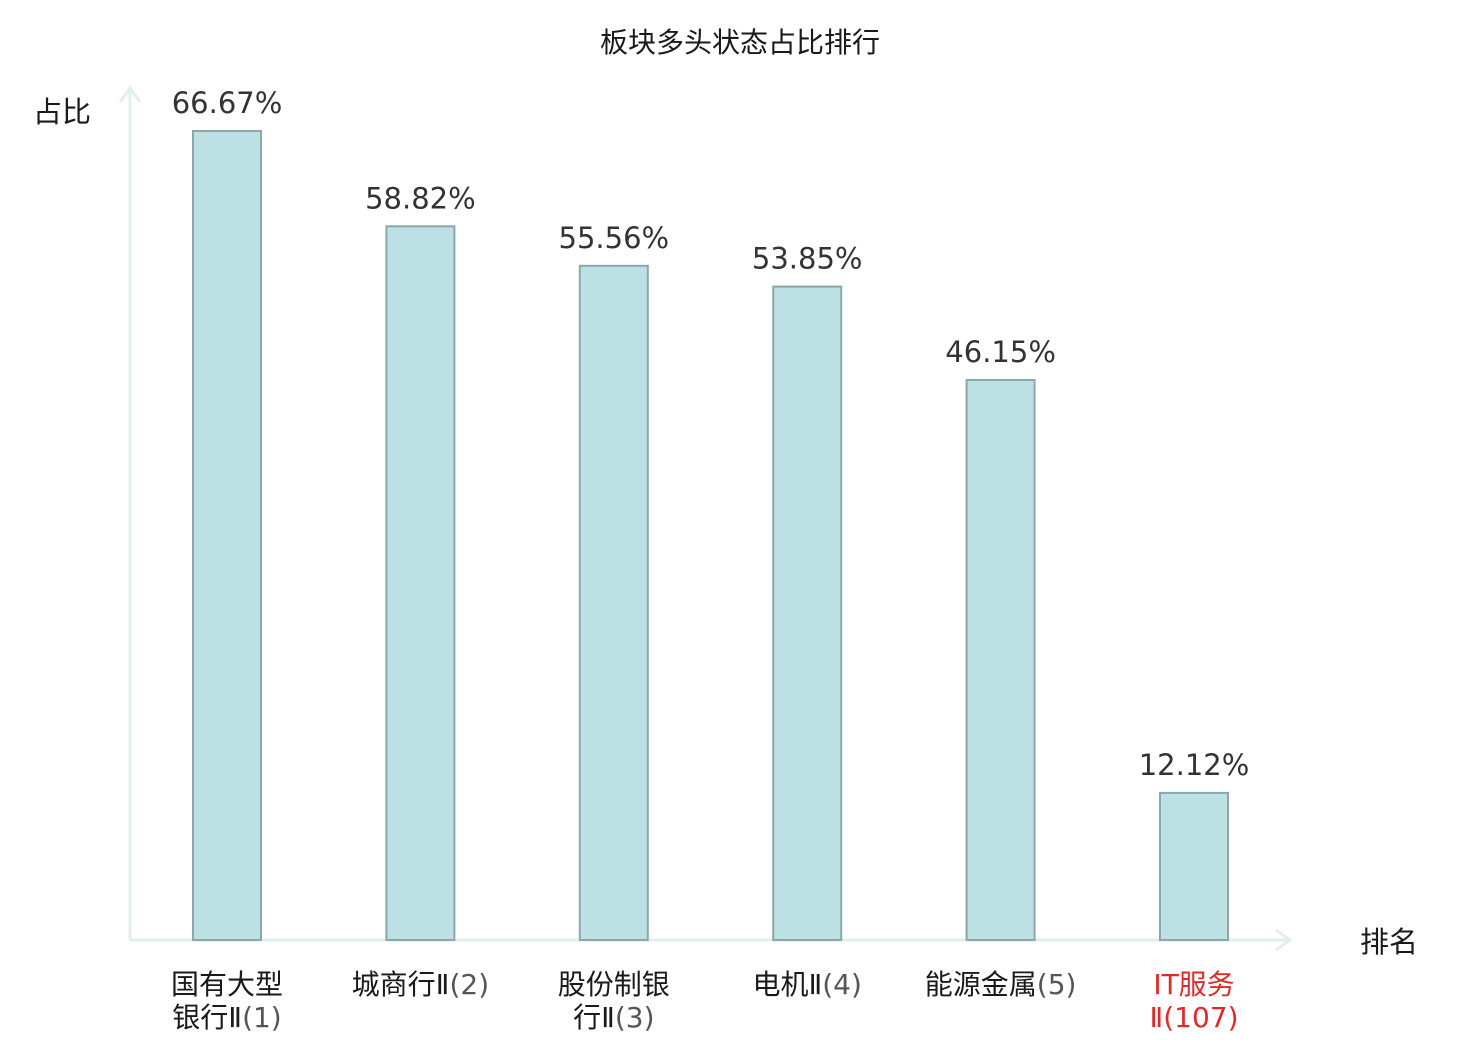  I want to click on category-name: 能源金属, so click(981, 984).